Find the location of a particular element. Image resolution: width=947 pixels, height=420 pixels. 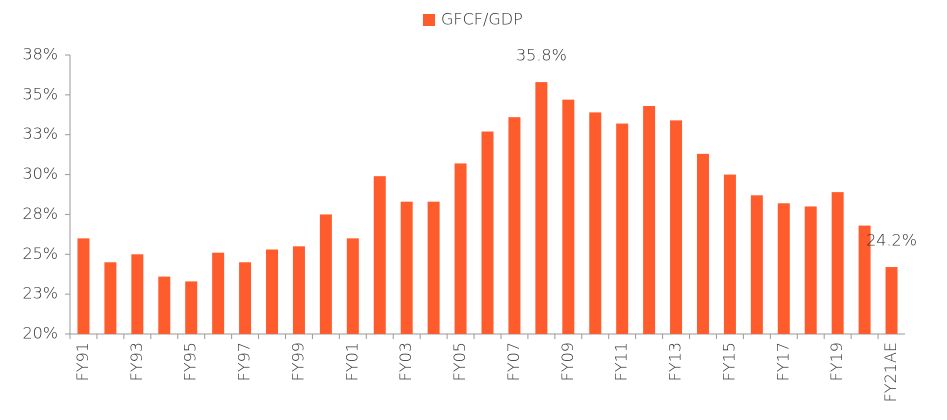

y-tick-label: 35% is located at coordinates (40, 93).